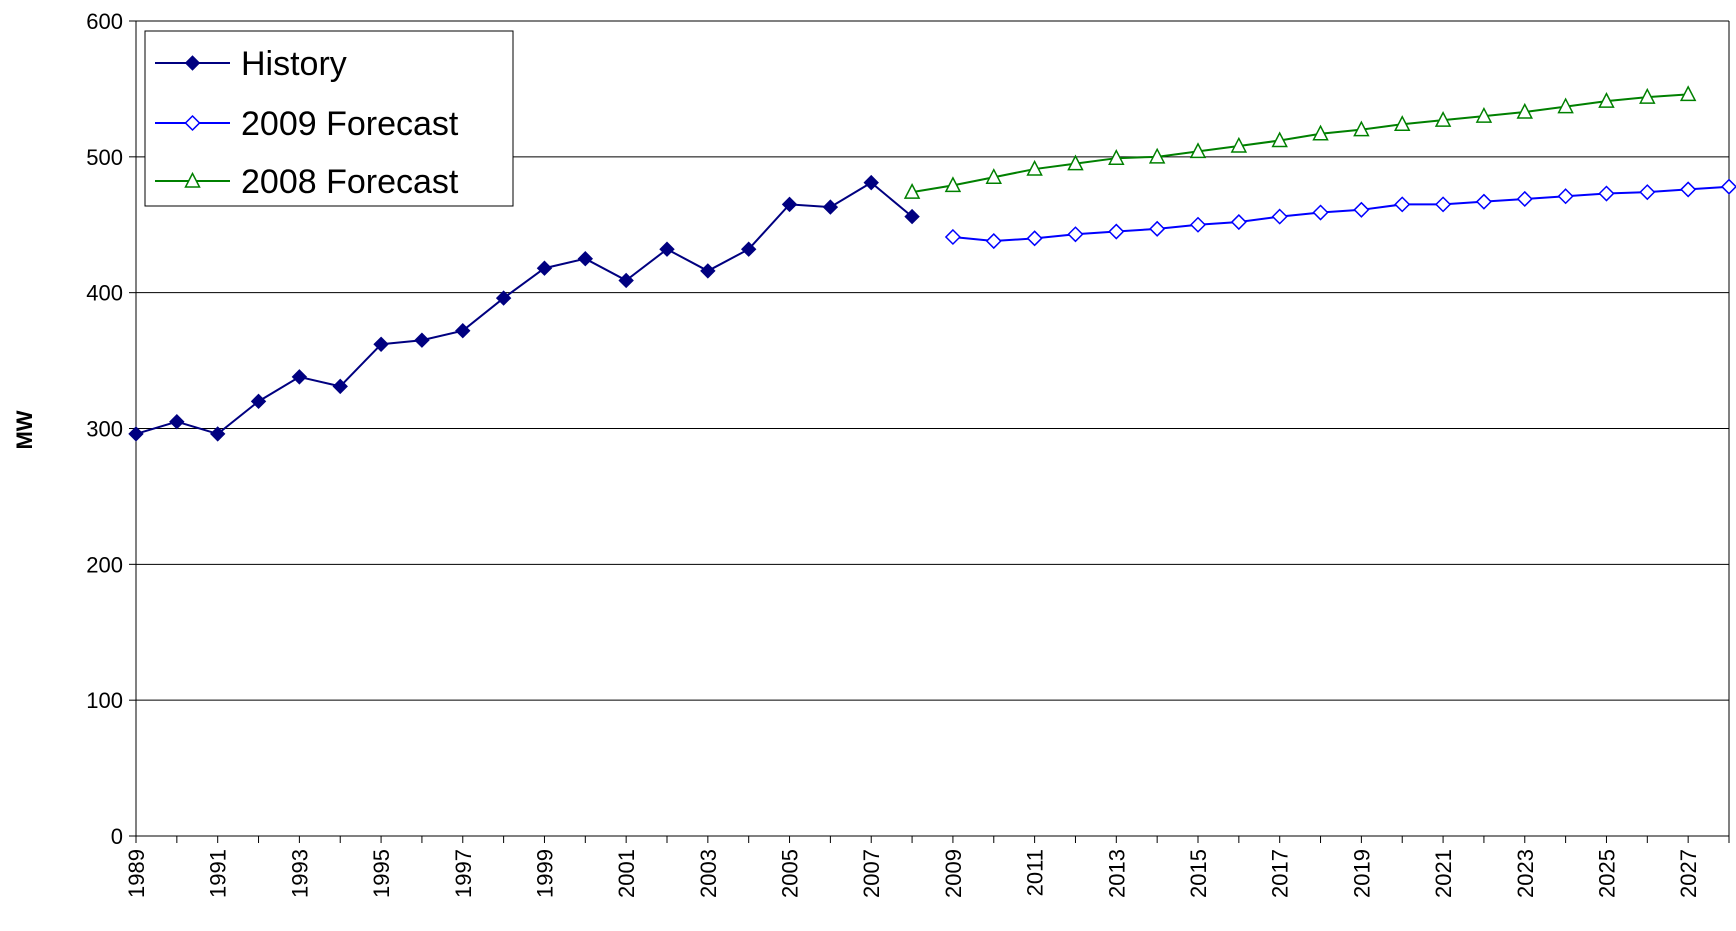  What do you see at coordinates (1035, 872) in the screenshot?
I see `x-tick-label: 2011` at bounding box center [1035, 872].